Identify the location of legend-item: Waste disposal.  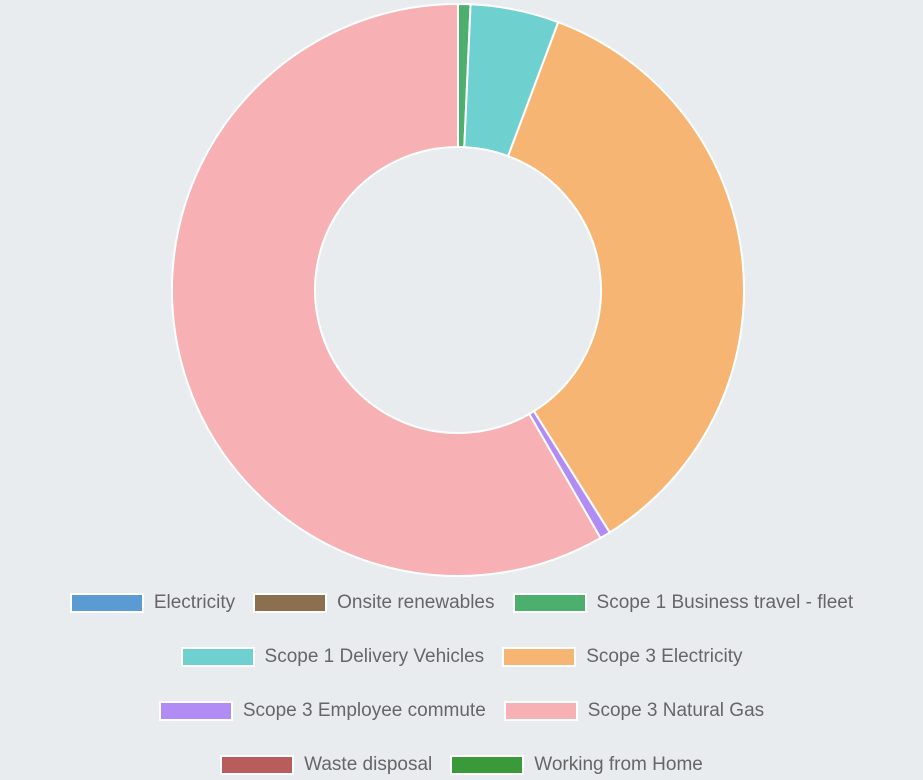
(326, 765).